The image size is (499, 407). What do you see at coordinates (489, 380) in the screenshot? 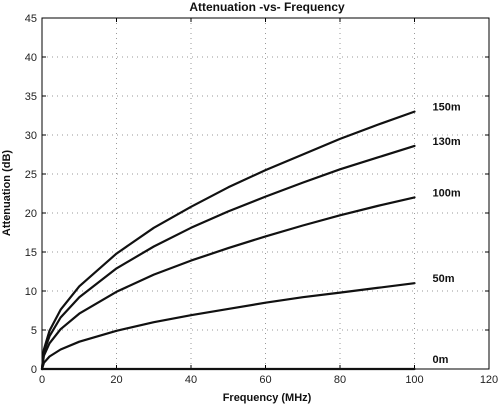
I see `x-tick-label: 120` at bounding box center [489, 380].